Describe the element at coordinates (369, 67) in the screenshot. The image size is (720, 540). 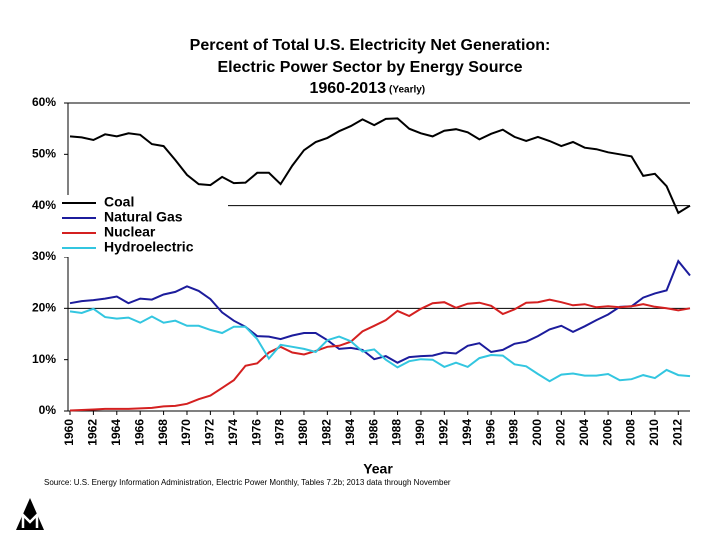
I see `chart-subtitle: Electric Power Sector by Energy Source` at that location.